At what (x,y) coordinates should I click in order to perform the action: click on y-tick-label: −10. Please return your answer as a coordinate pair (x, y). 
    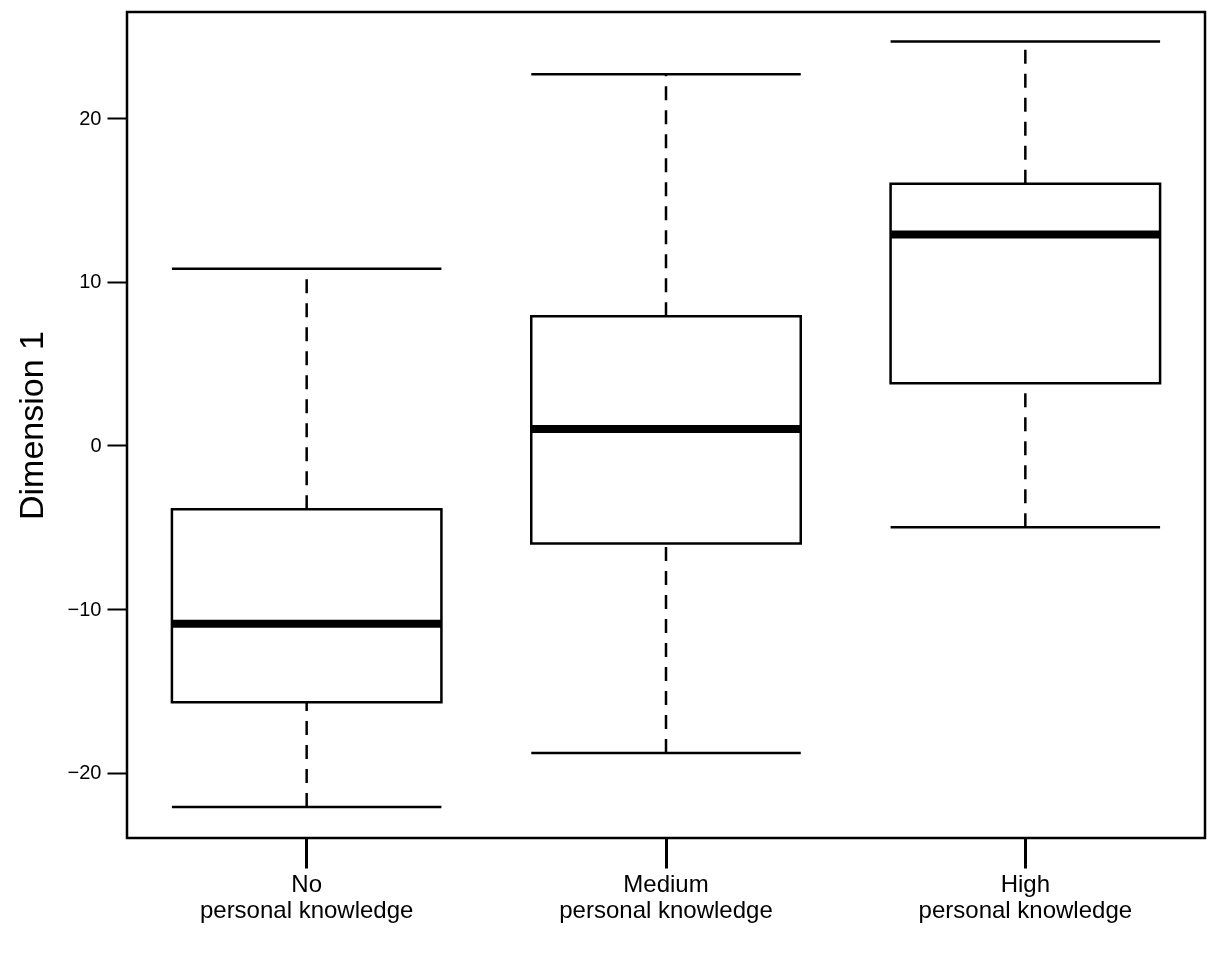
    Looking at the image, I should click on (84, 608).